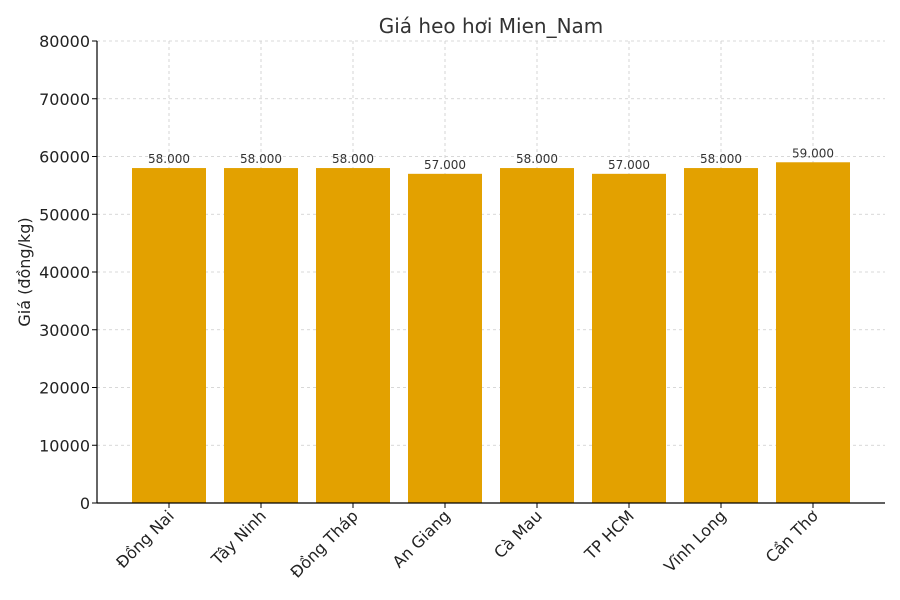  I want to click on y-tick-label: 10000, so click(64, 445).